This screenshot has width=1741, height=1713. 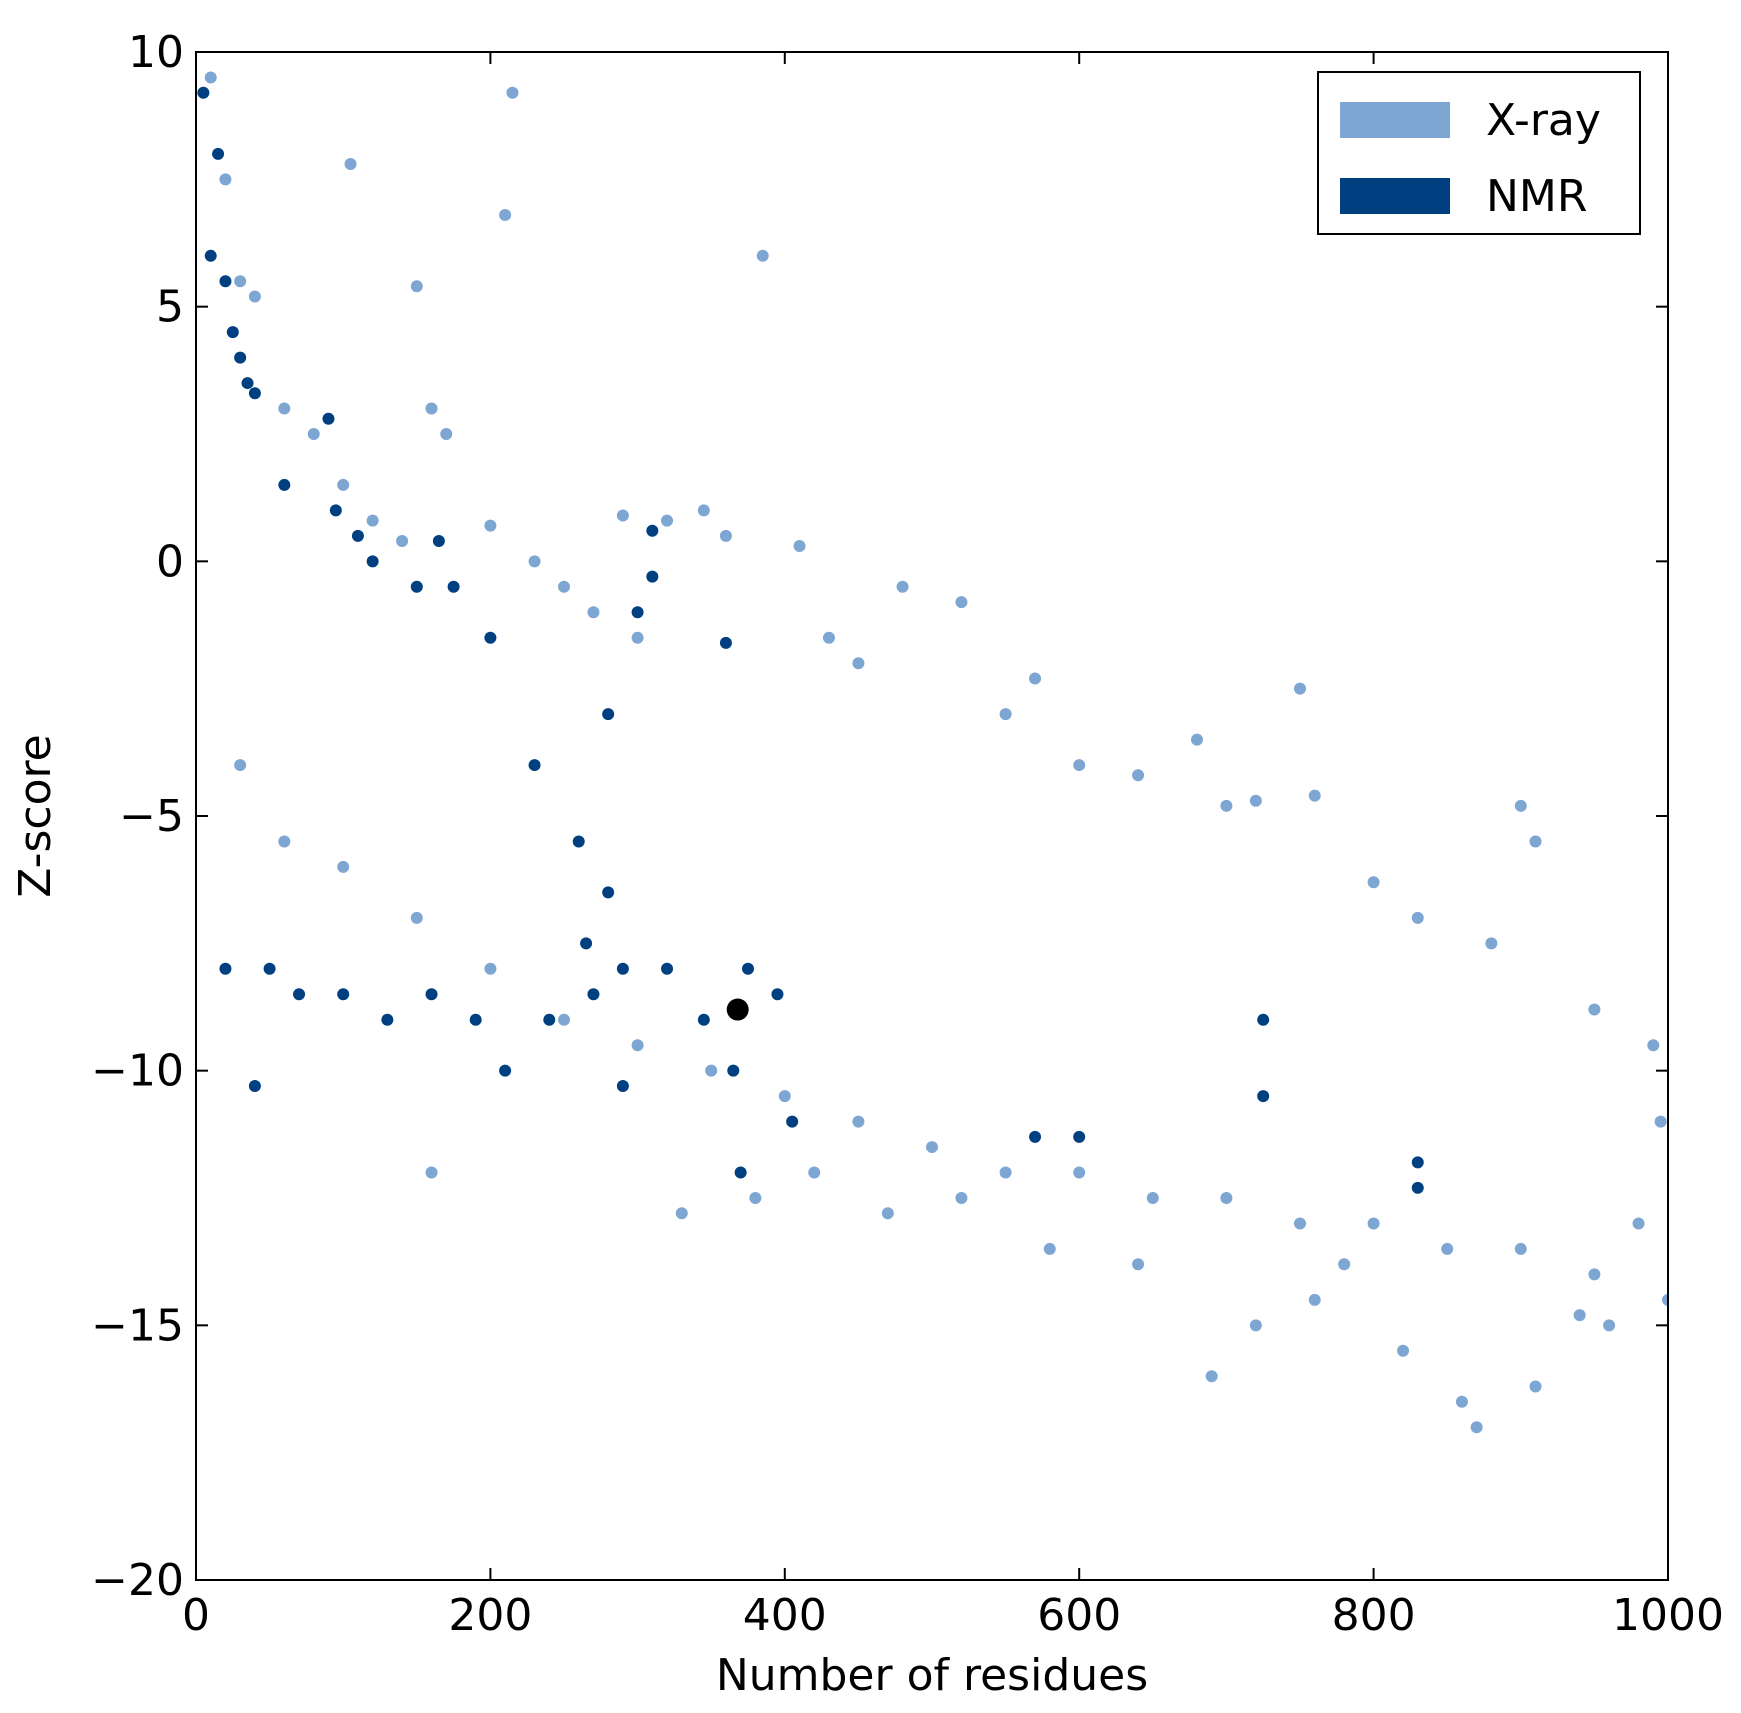 I want to click on legend-swatch-nmr, so click(x=1395, y=196).